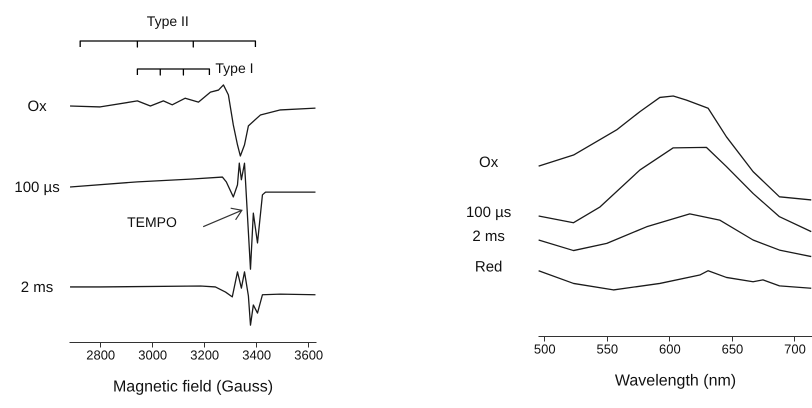 The height and width of the screenshot is (408, 812). What do you see at coordinates (545, 349) in the screenshot?
I see `x-tick-label: 500` at bounding box center [545, 349].